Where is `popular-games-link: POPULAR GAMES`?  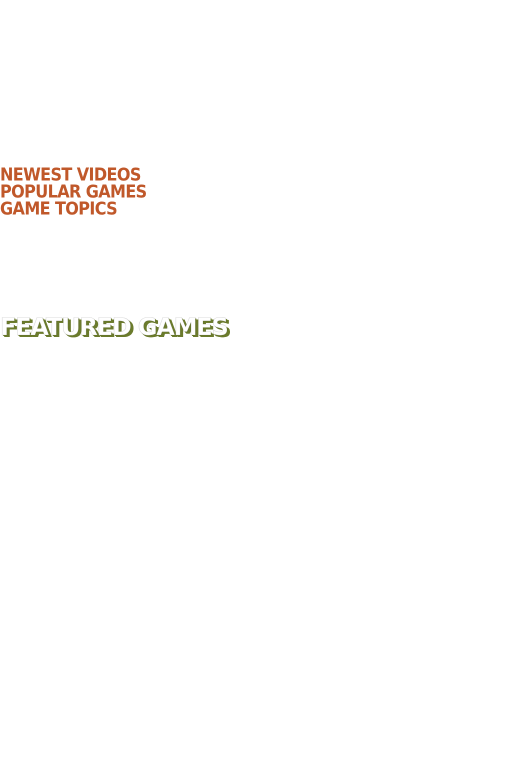 popular-games-link: POPULAR GAMES is located at coordinates (73, 191).